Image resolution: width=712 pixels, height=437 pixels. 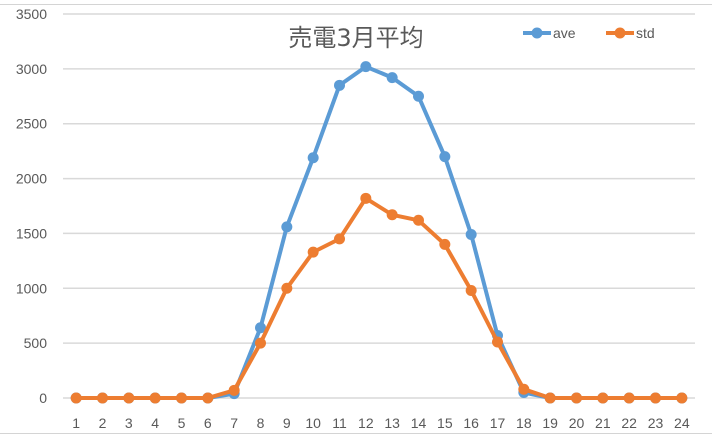 I want to click on legend-item-ave: ave, so click(x=549, y=33).